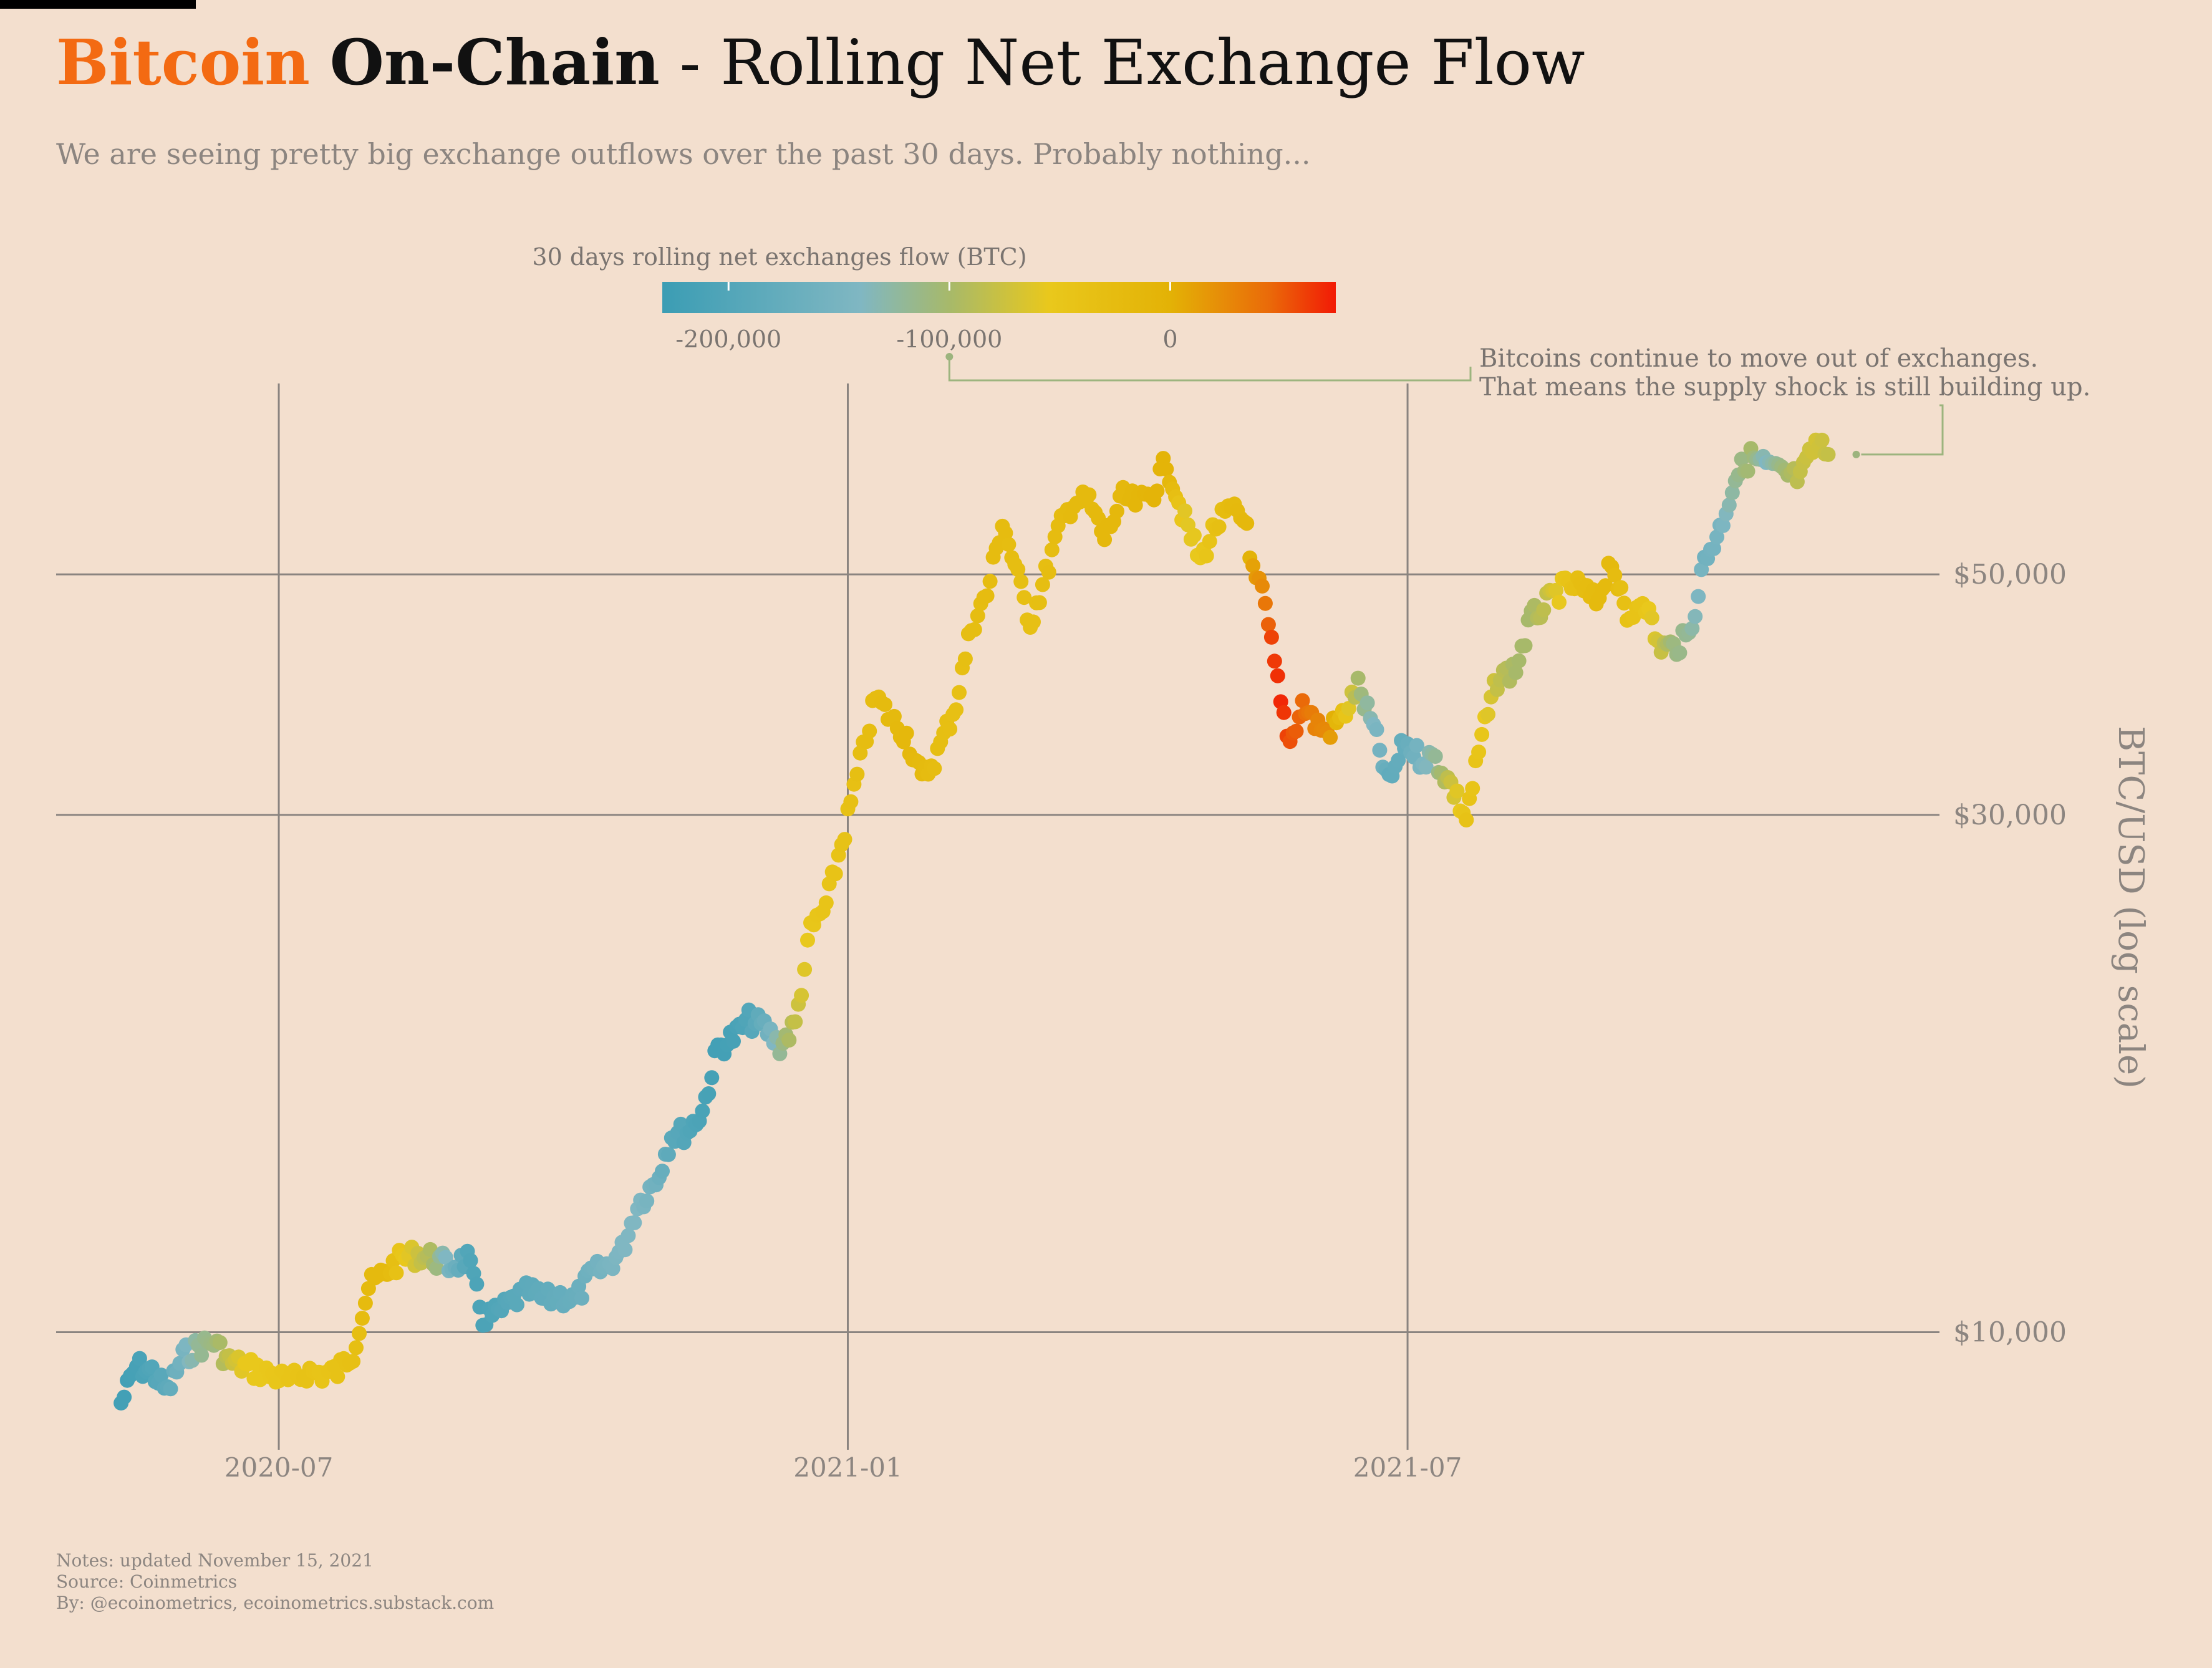 Image resolution: width=2212 pixels, height=1668 pixels. Describe the element at coordinates (2010, 1332) in the screenshot. I see `y-tick-label: $10,000` at that location.